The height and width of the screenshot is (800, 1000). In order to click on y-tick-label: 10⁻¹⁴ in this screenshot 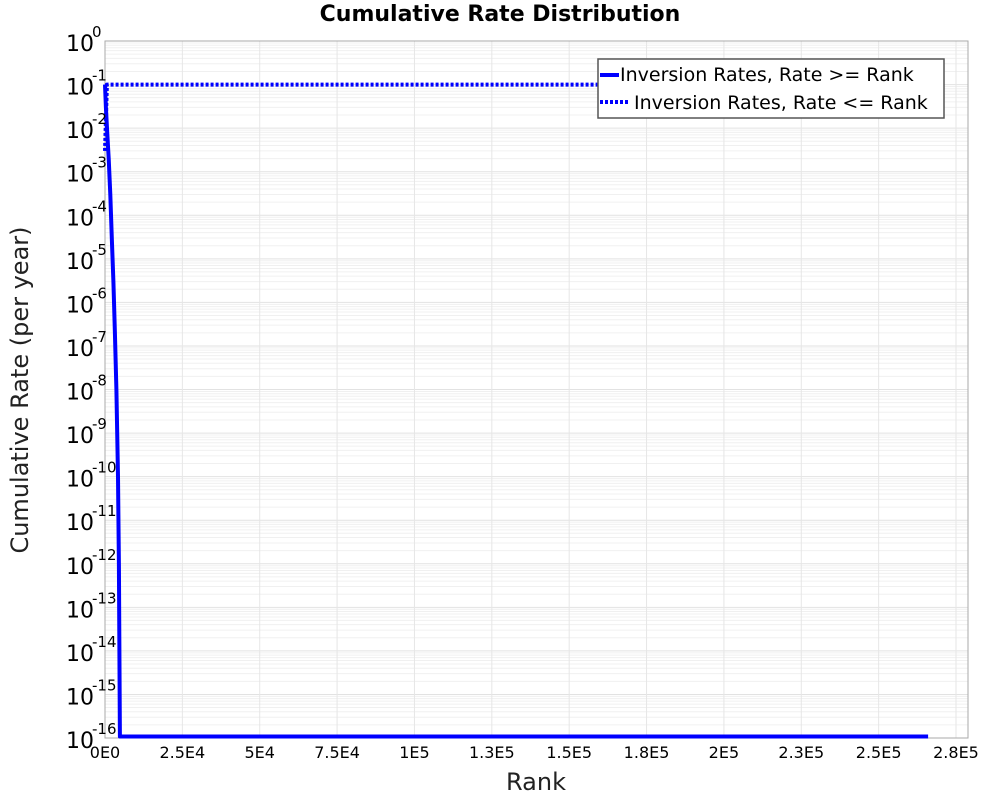, I will do `click(91, 650)`.